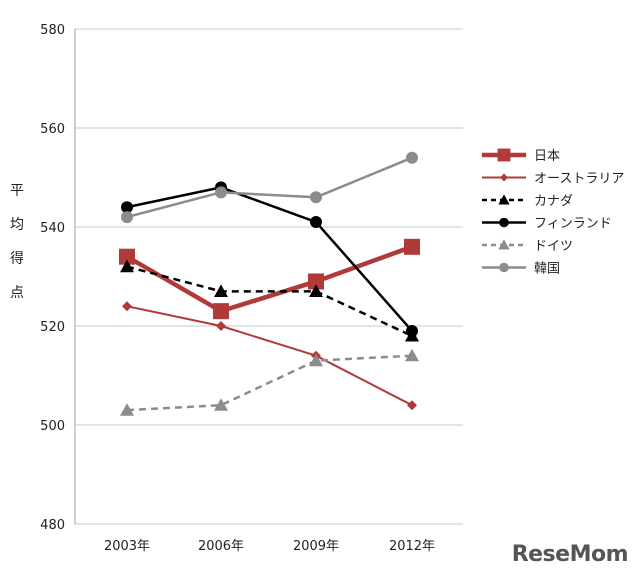 This screenshot has width=640, height=573. What do you see at coordinates (412, 546) in the screenshot?
I see `x-tick-label: 2012年` at bounding box center [412, 546].